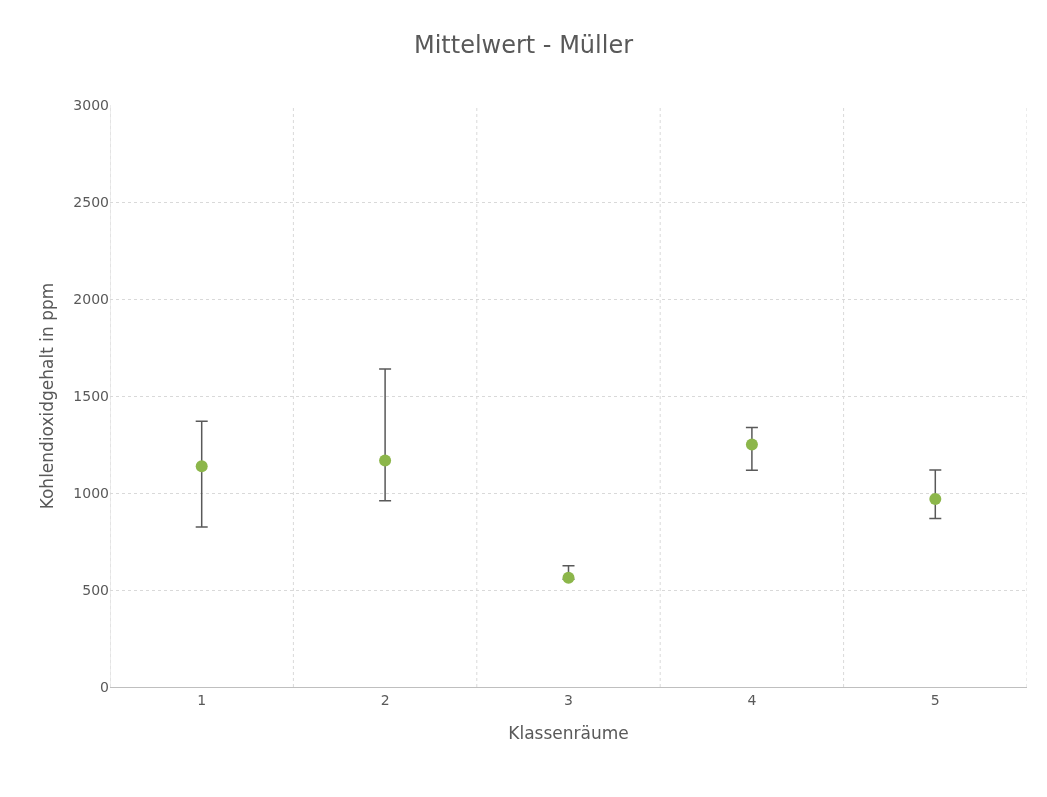 Image resolution: width=1047 pixels, height=797 pixels. Describe the element at coordinates (523, 44) in the screenshot. I see `chart-title: Mittelwert - Müller` at that location.